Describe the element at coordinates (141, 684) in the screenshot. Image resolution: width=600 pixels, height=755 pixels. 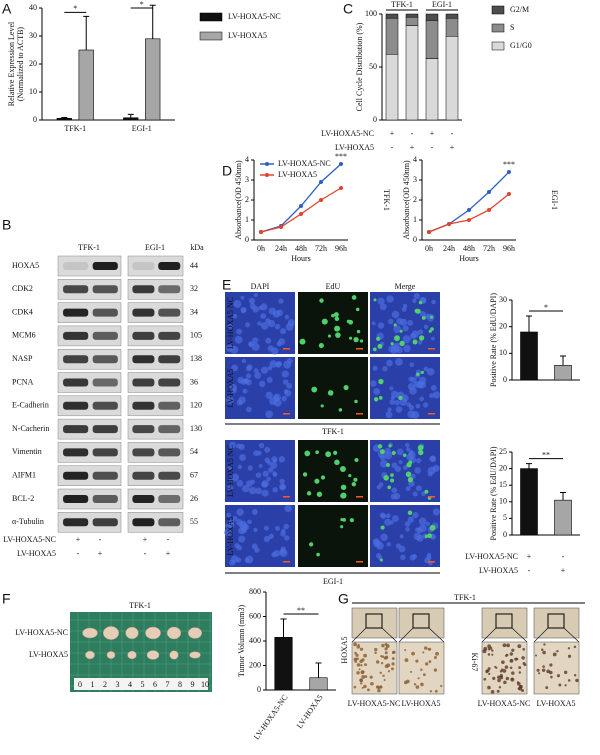
I see `ruler` at that location.